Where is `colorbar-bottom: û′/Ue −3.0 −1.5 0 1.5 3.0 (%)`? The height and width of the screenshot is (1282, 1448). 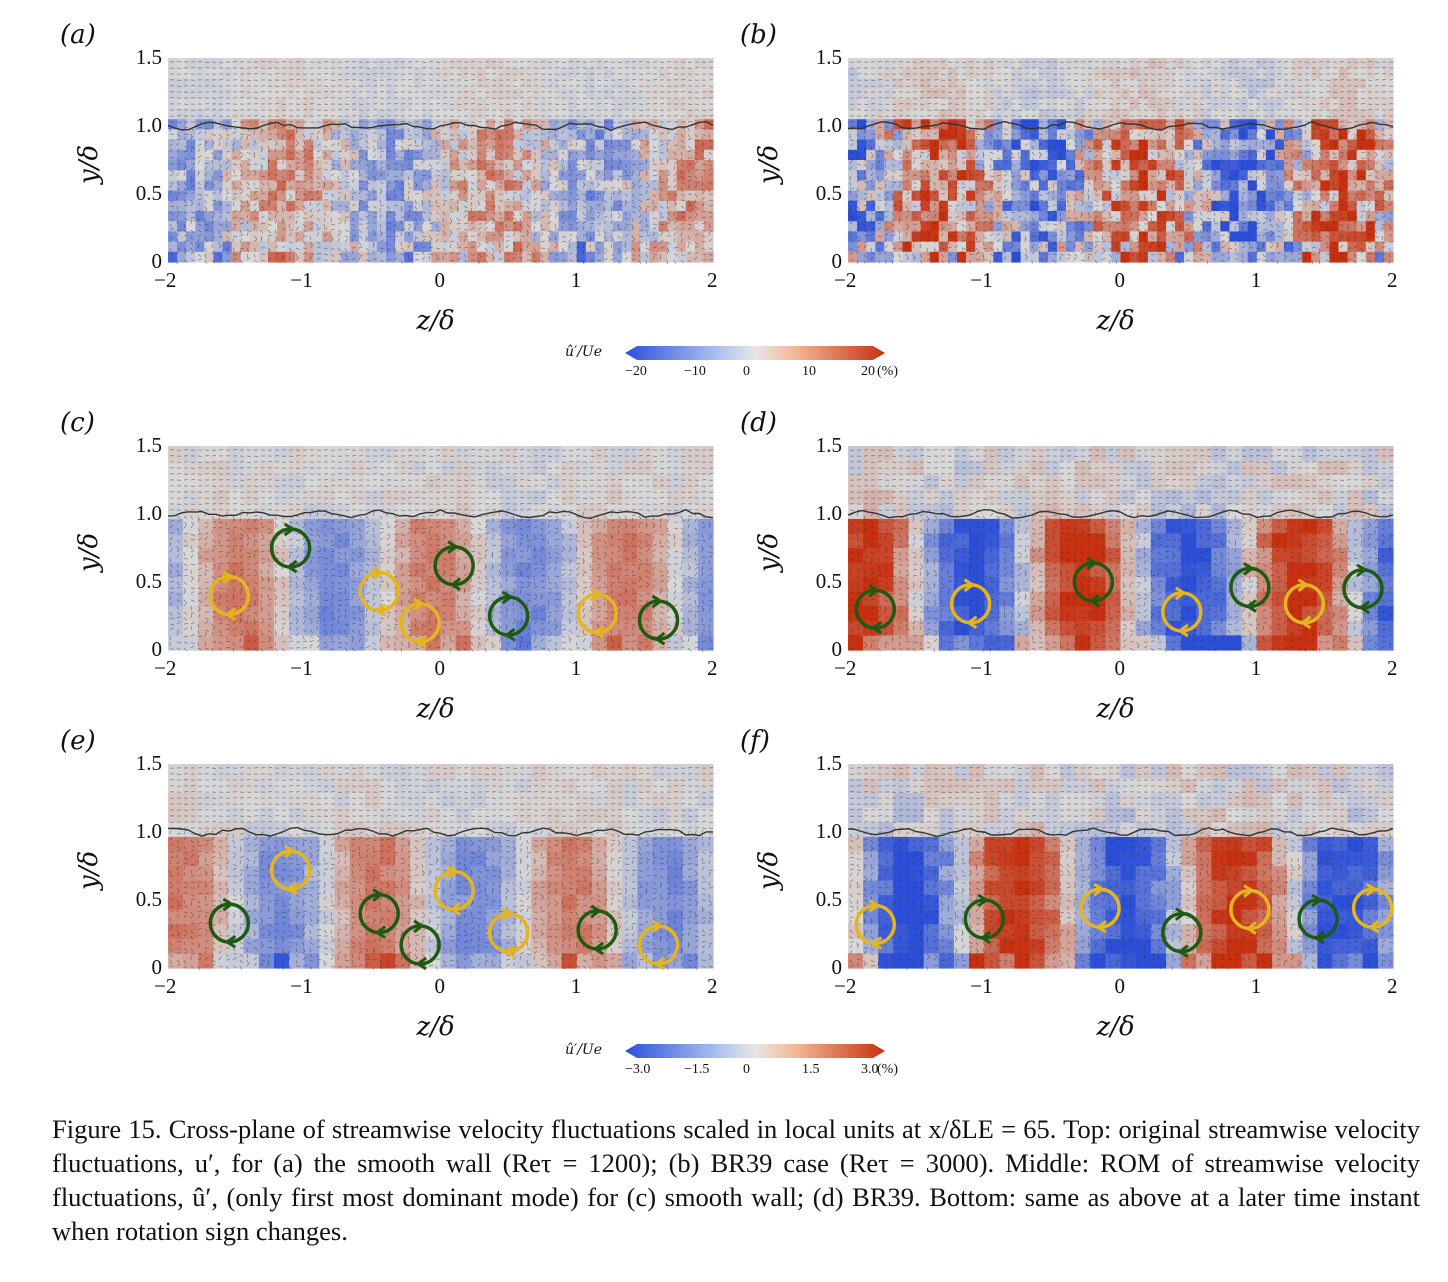 colorbar-bottom: û′/Ue −3.0 −1.5 0 1.5 3.0 (%) is located at coordinates (740, 1065).